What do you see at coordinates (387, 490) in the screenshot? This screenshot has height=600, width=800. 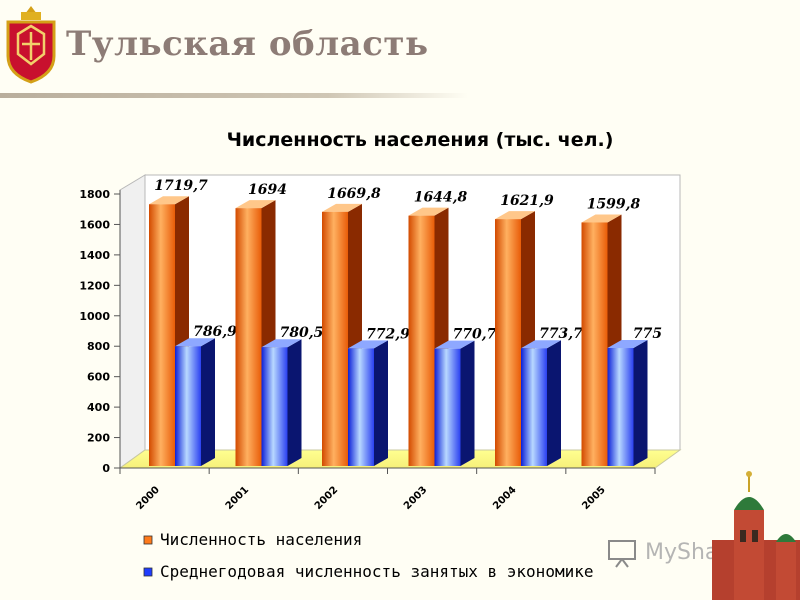 I see `x-axis-ticks: 2000 2001 2002 2003 2004 2005` at bounding box center [387, 490].